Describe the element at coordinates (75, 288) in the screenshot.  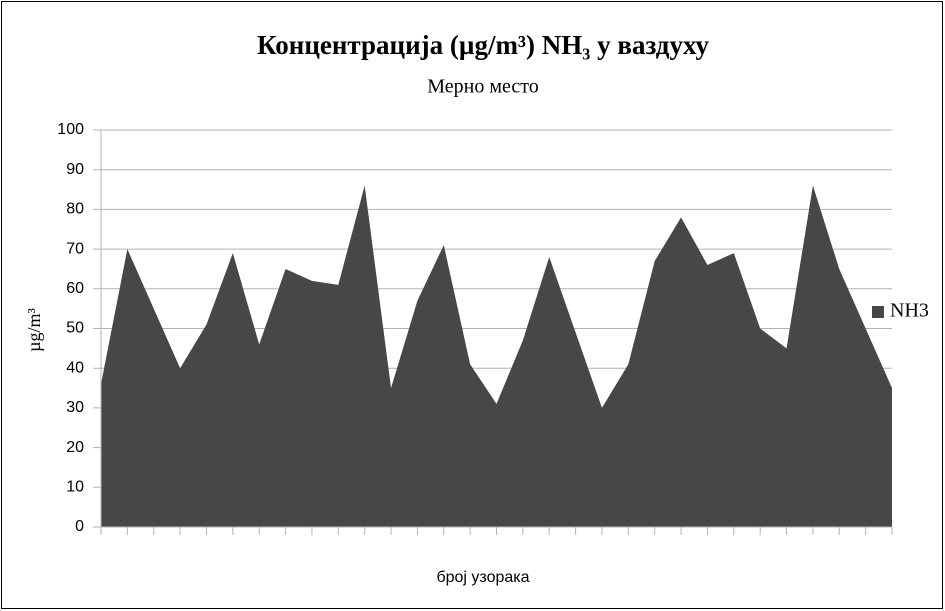
I see `y-tick-label: 60` at that location.